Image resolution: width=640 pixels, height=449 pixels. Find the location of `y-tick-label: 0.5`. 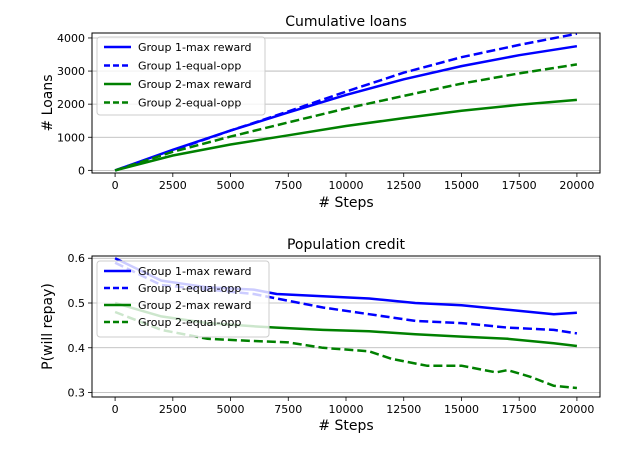

y-tick-label: 0.5 is located at coordinates (77, 303).